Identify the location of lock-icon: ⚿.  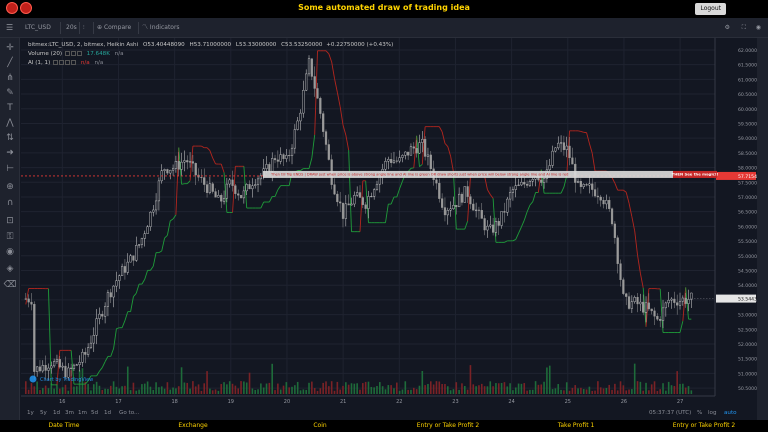
(10, 237).